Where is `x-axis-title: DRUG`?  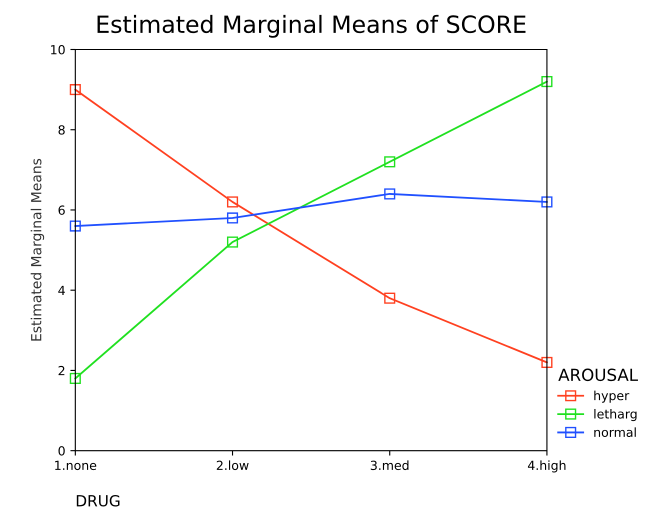
x-axis-title: DRUG is located at coordinates (98, 500).